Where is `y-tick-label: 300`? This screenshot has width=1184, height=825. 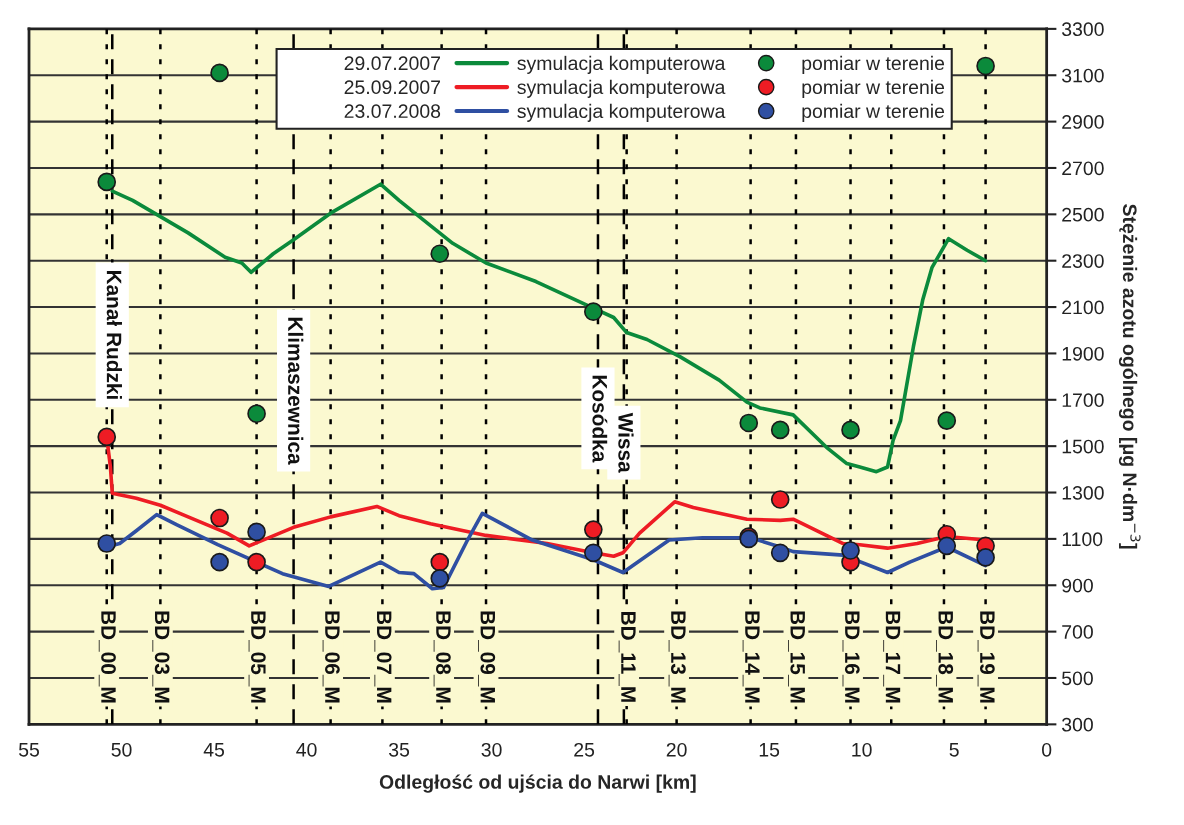 y-tick-label: 300 is located at coordinates (1077, 724).